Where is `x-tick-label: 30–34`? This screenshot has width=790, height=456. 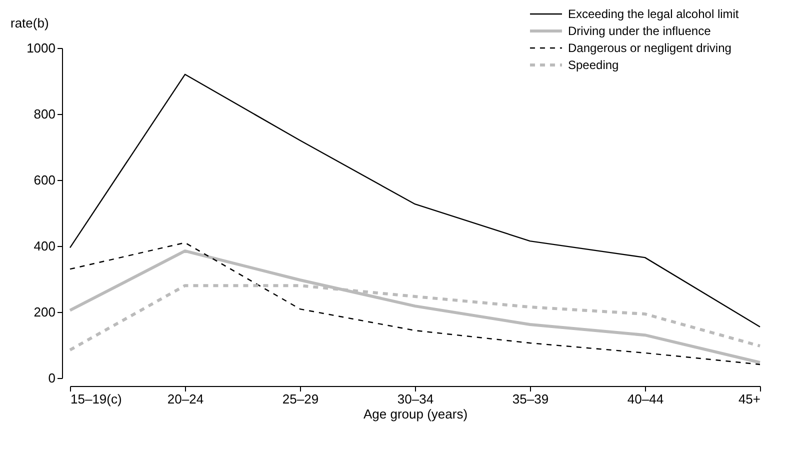 x-tick-label: 30–34 is located at coordinates (415, 399).